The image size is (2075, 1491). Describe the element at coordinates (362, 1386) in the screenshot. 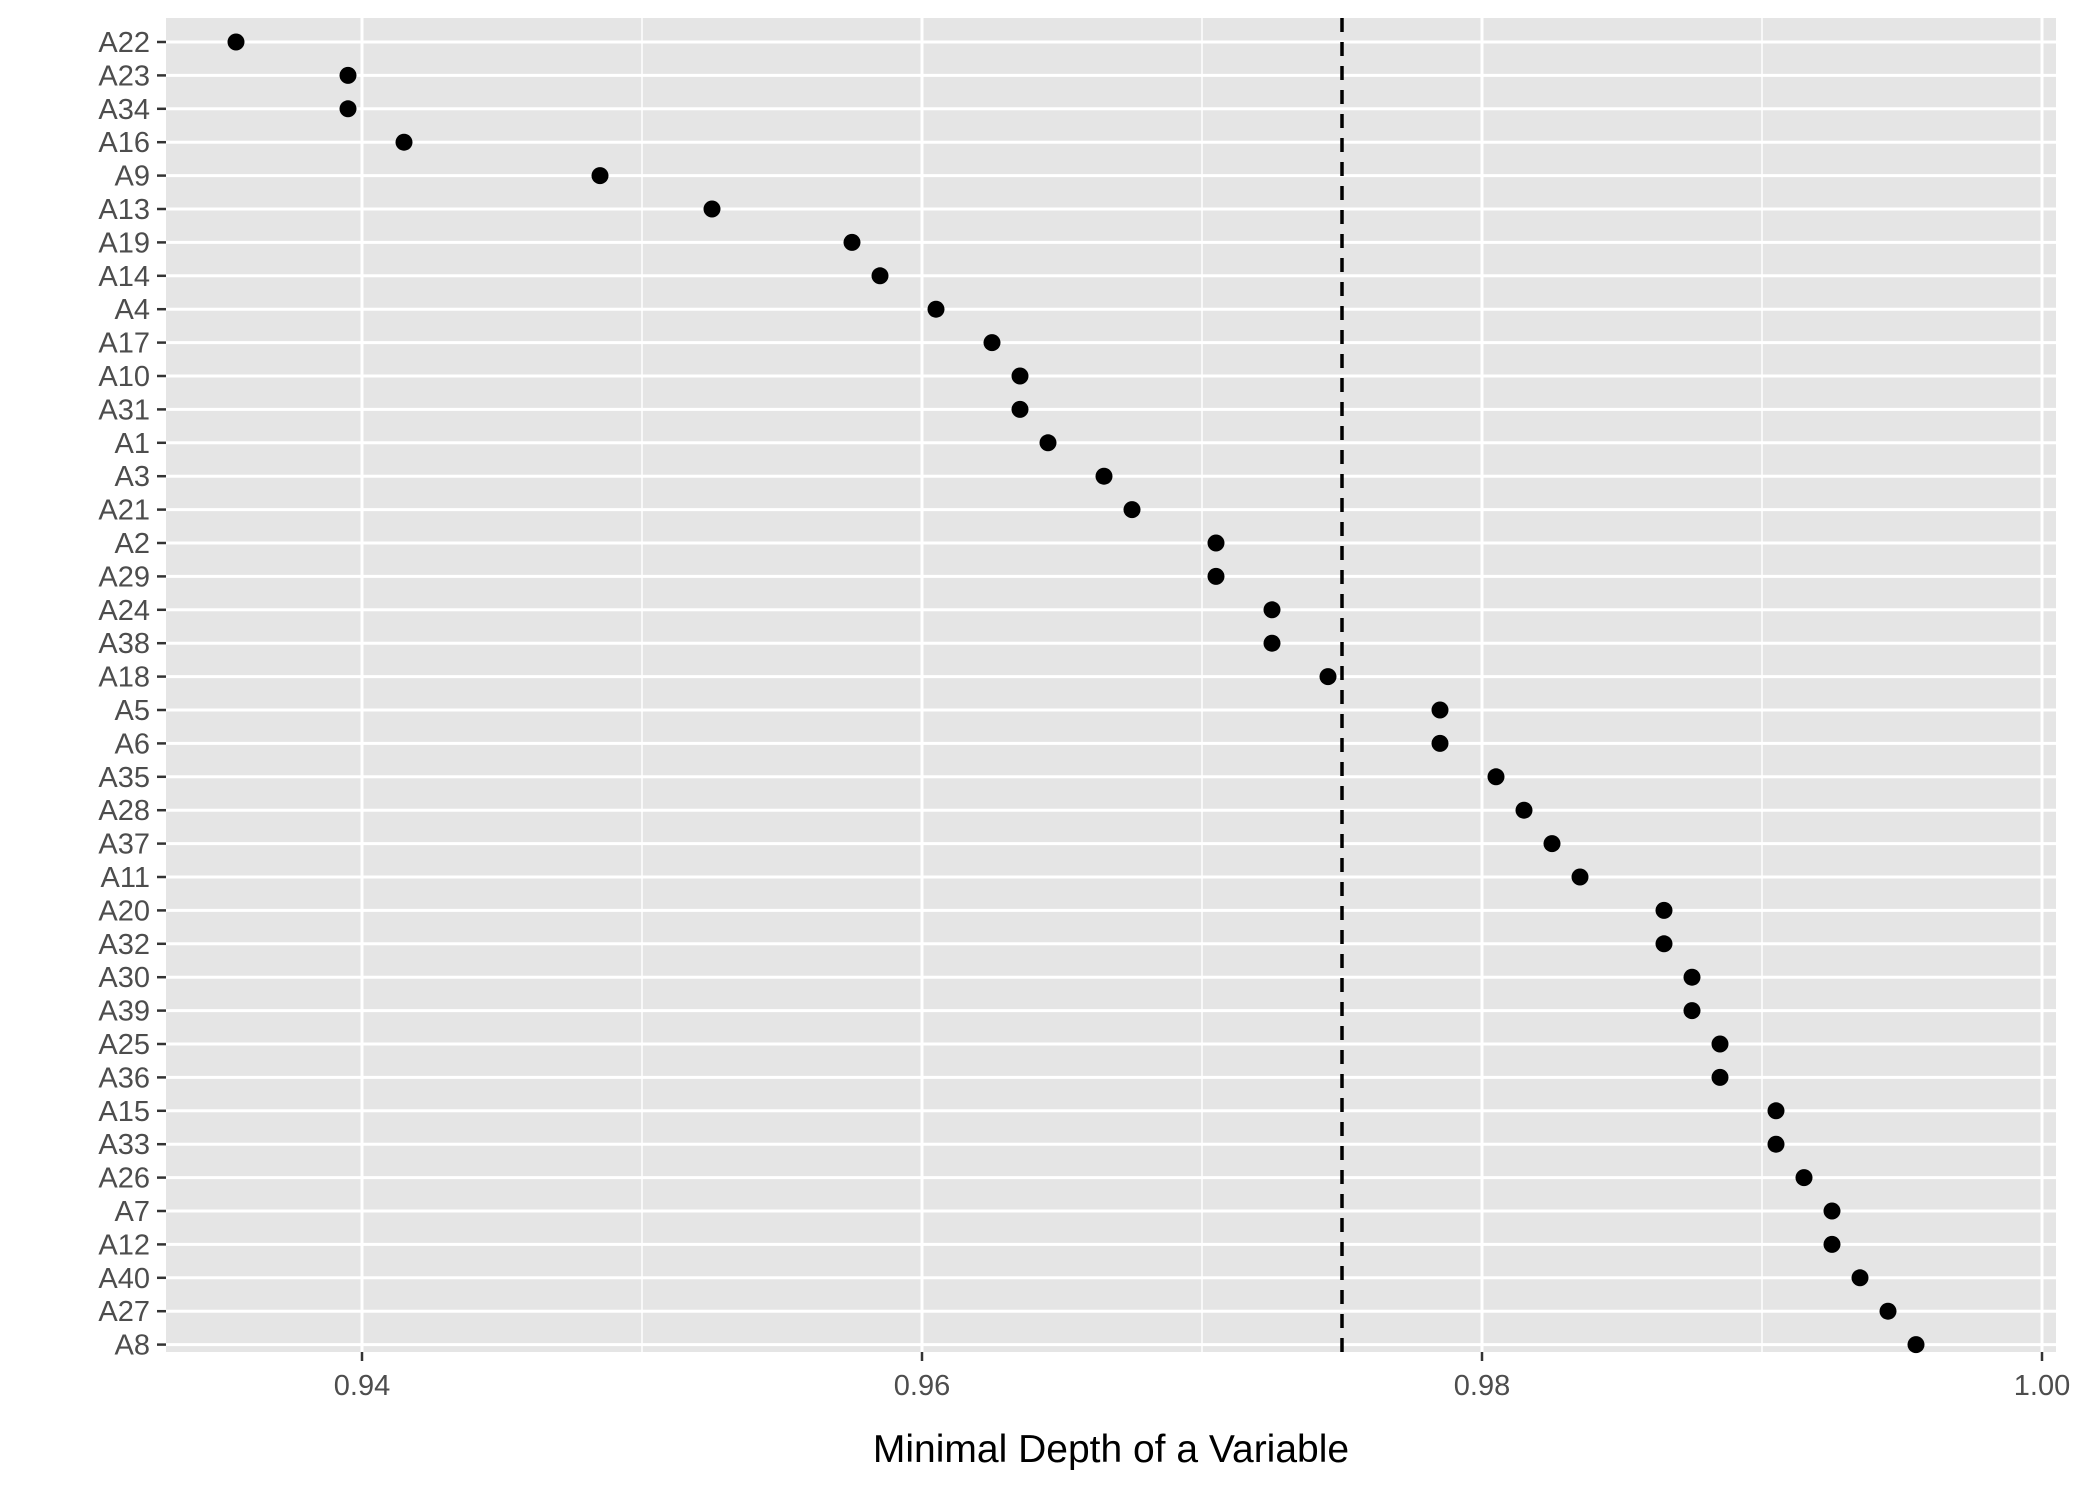

I see `x-tick-label: 0.94` at that location.